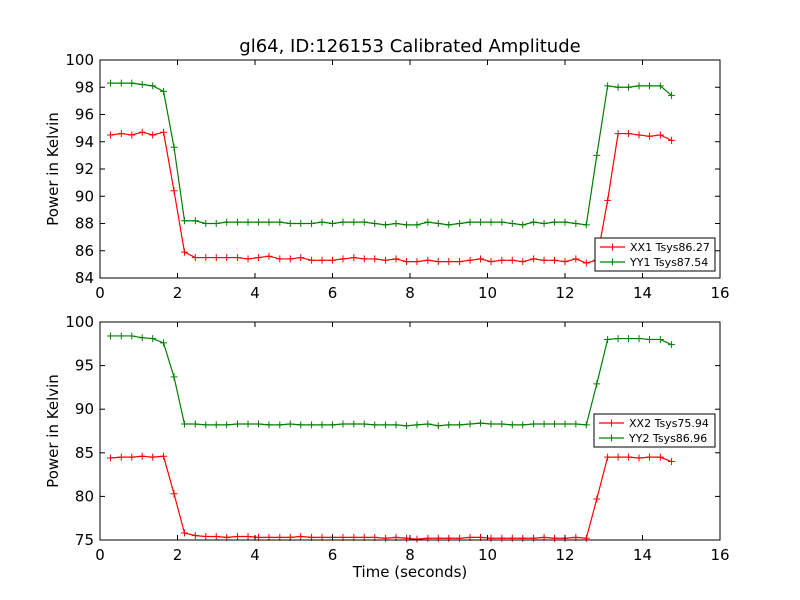 The height and width of the screenshot is (600, 800). Describe the element at coordinates (564, 555) in the screenshot. I see `x-tick-label: 12` at that location.